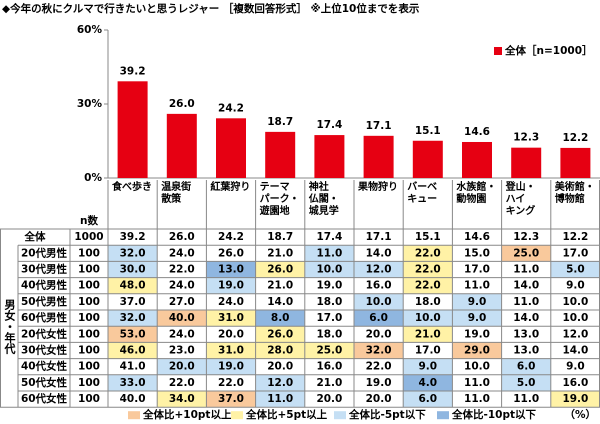 This screenshot has width=600, height=424. What do you see at coordinates (44, 350) in the screenshot?
I see `row-label: 30代女性` at bounding box center [44, 350].